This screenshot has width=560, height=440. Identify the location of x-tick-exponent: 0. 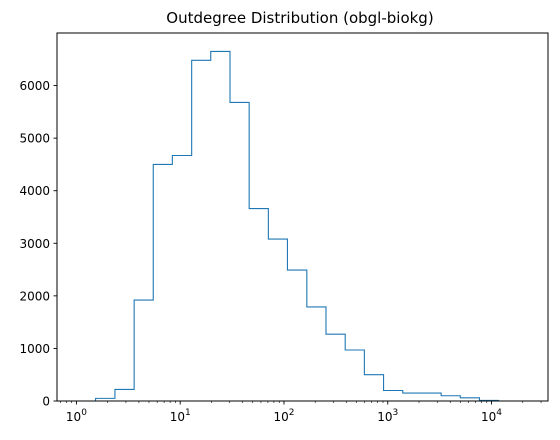
(84, 413).